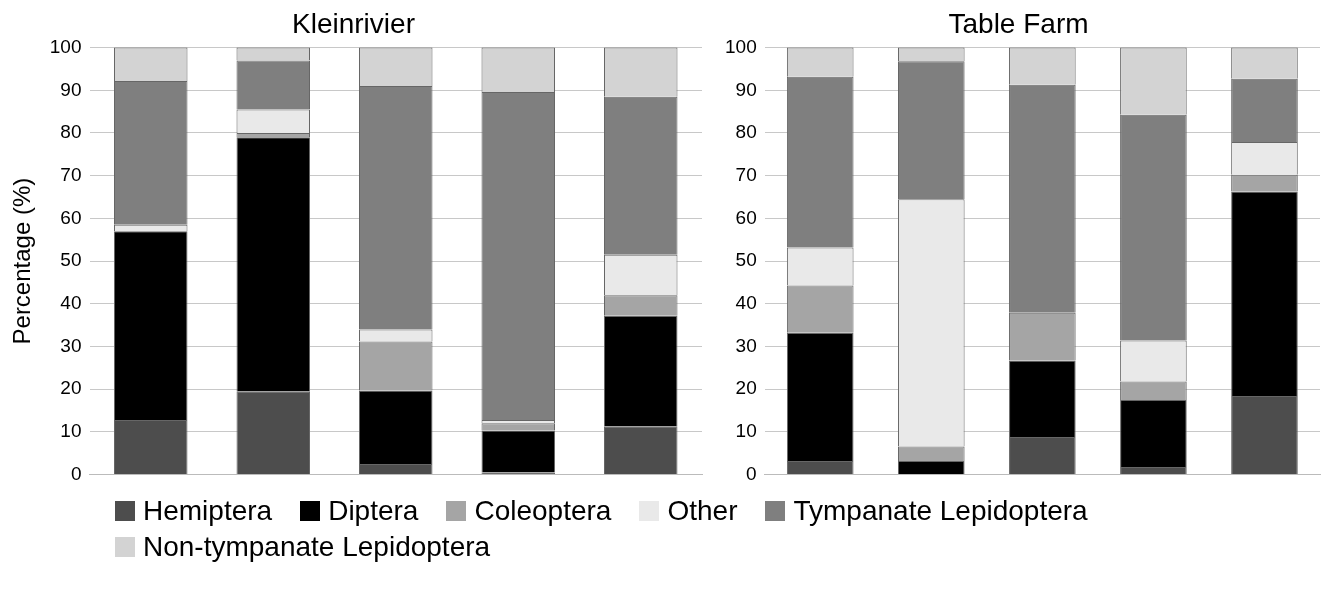 Image resolution: width=1330 pixels, height=594 pixels. What do you see at coordinates (373, 511) in the screenshot?
I see `legend-label: Diptera` at bounding box center [373, 511].